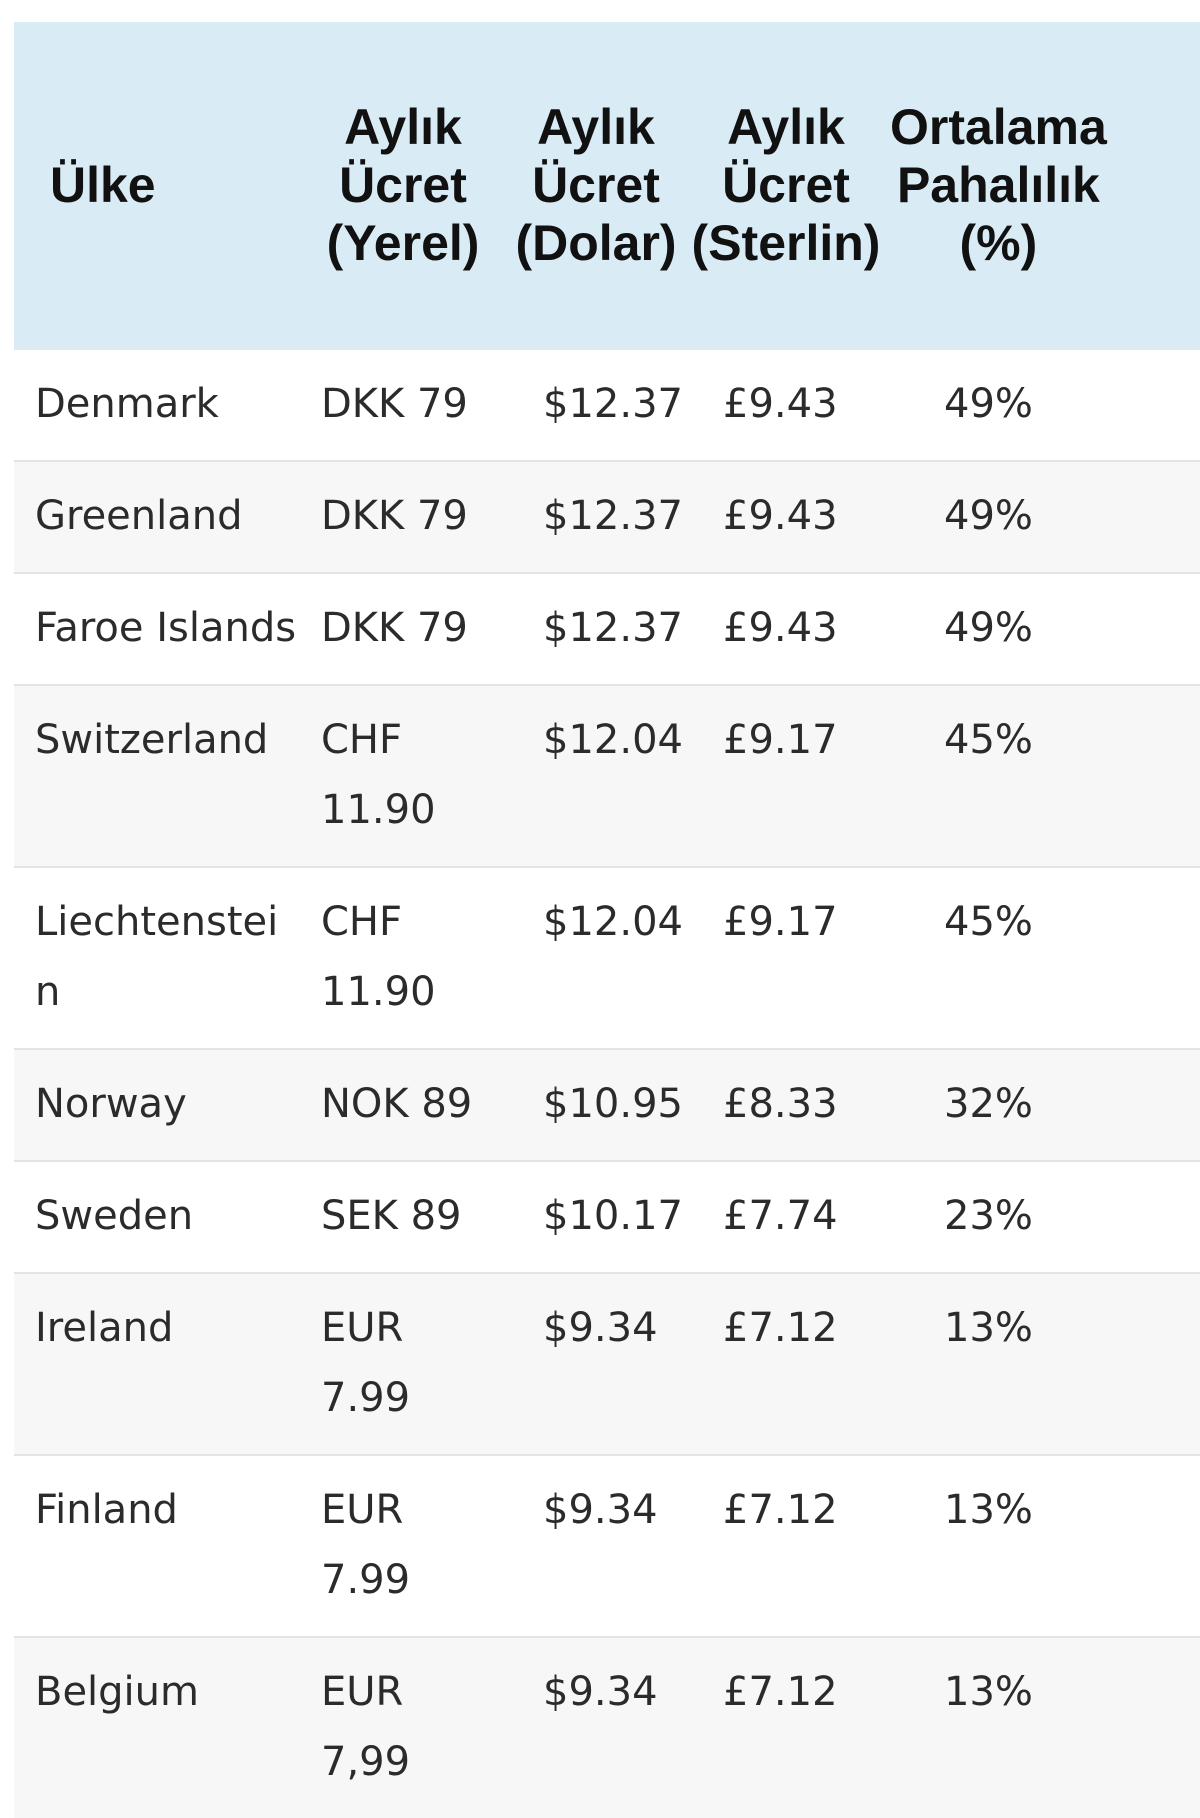  I want to click on table-row: Faroe Islands DKK 79 $12.37 £9.43 49%, so click(607, 628).